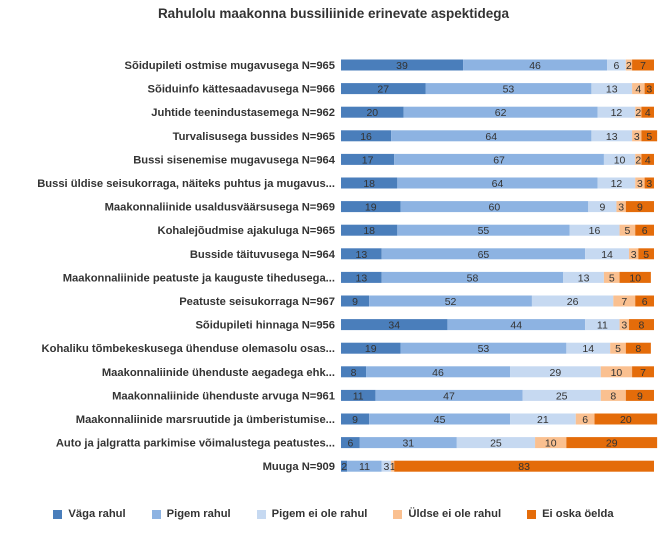 The image size is (667, 541). What do you see at coordinates (484, 231) in the screenshot?
I see `data-label: 55` at bounding box center [484, 231].